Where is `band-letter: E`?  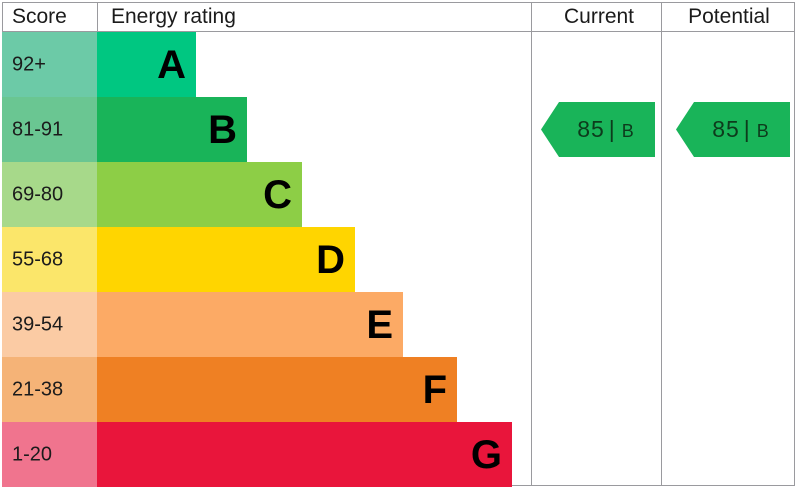
band-letter: E is located at coordinates (379, 324).